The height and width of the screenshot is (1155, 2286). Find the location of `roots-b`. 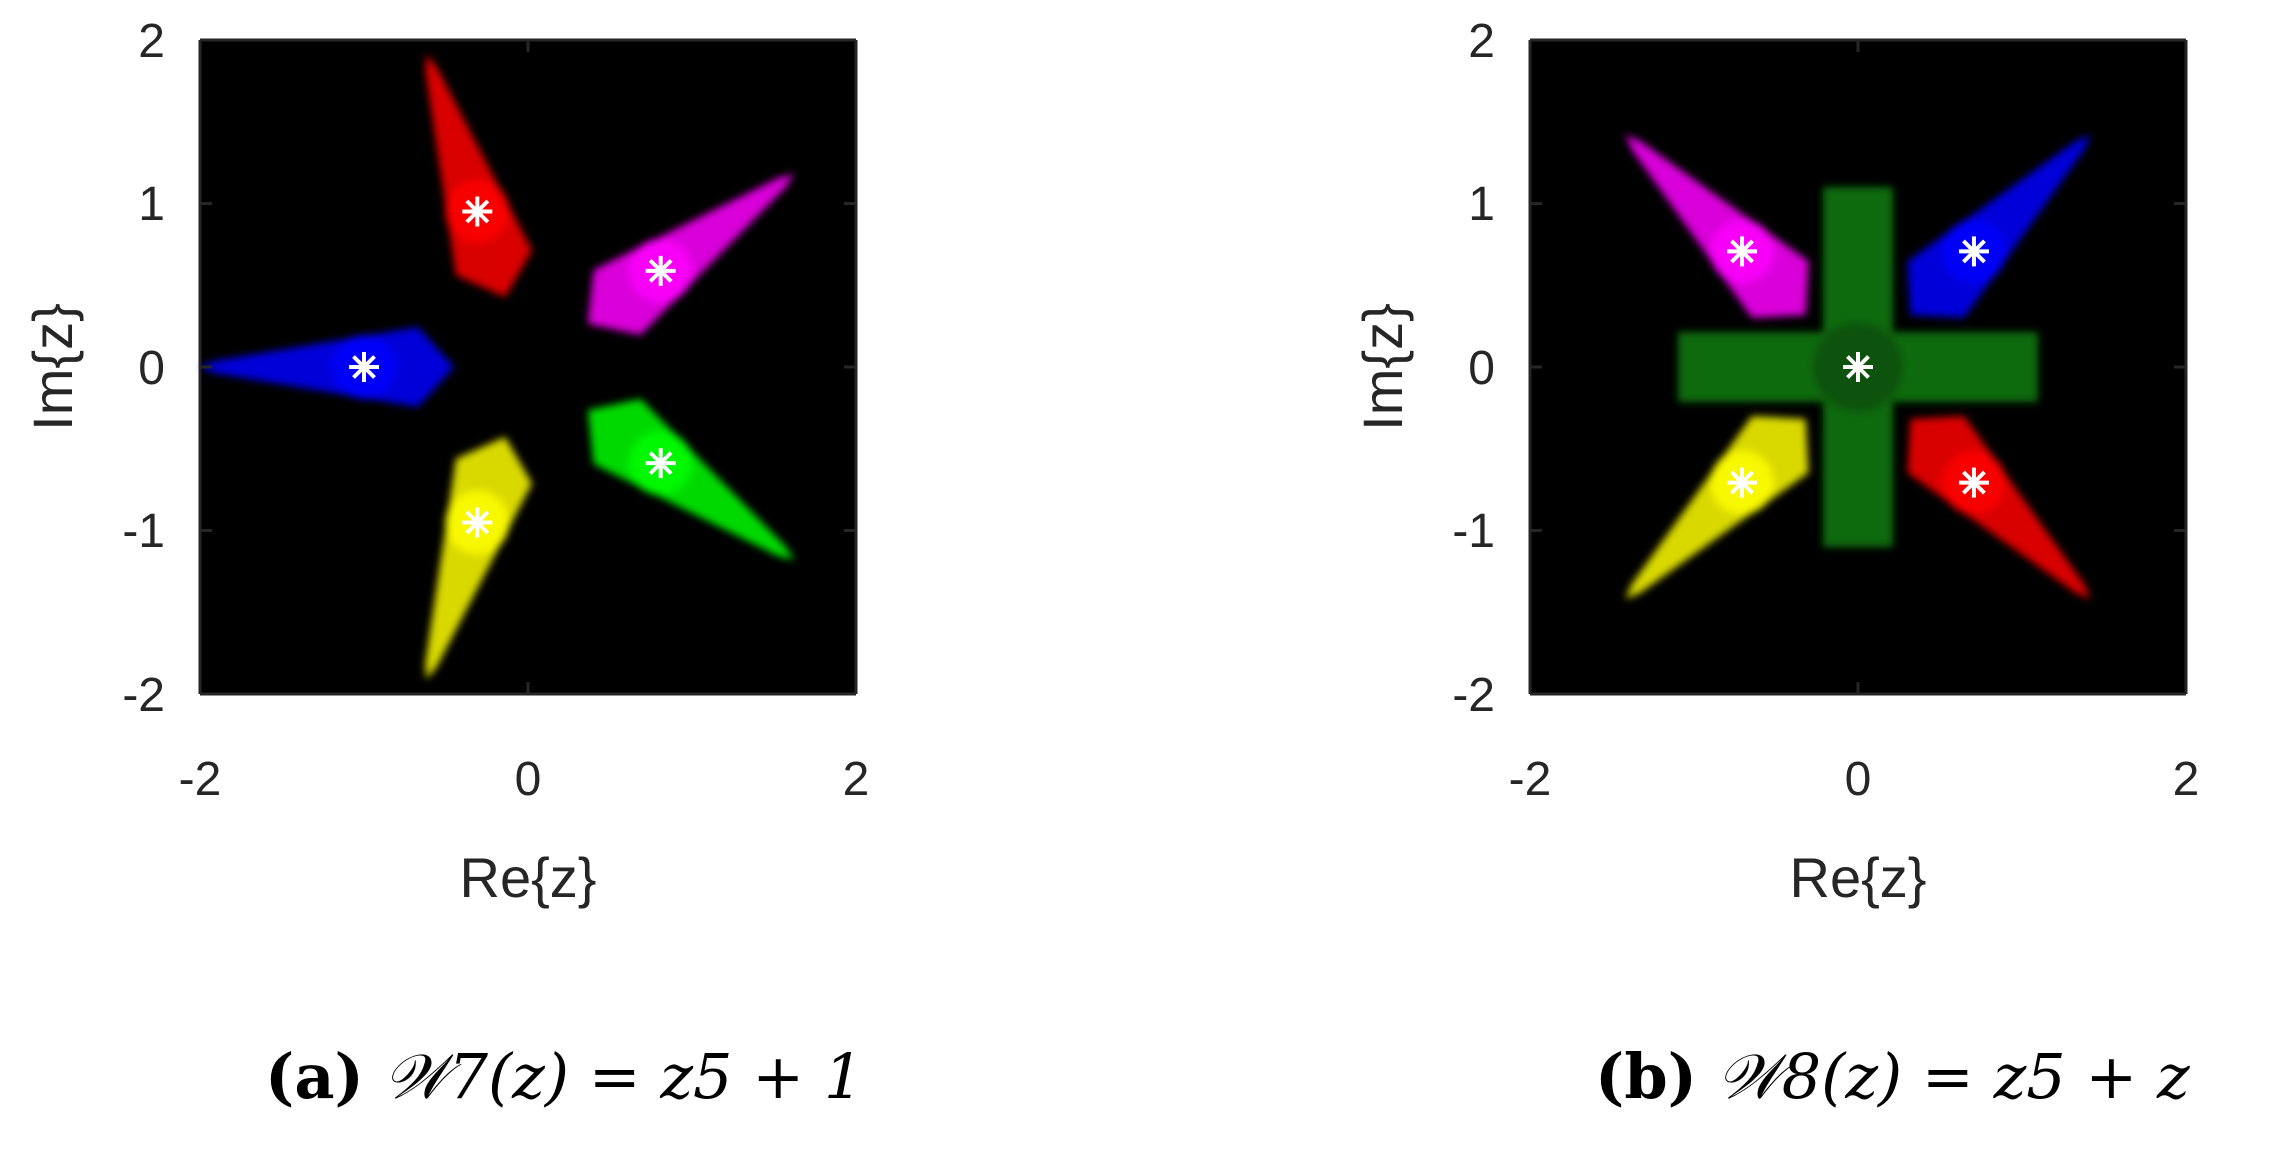

roots-b is located at coordinates (1858, 367).